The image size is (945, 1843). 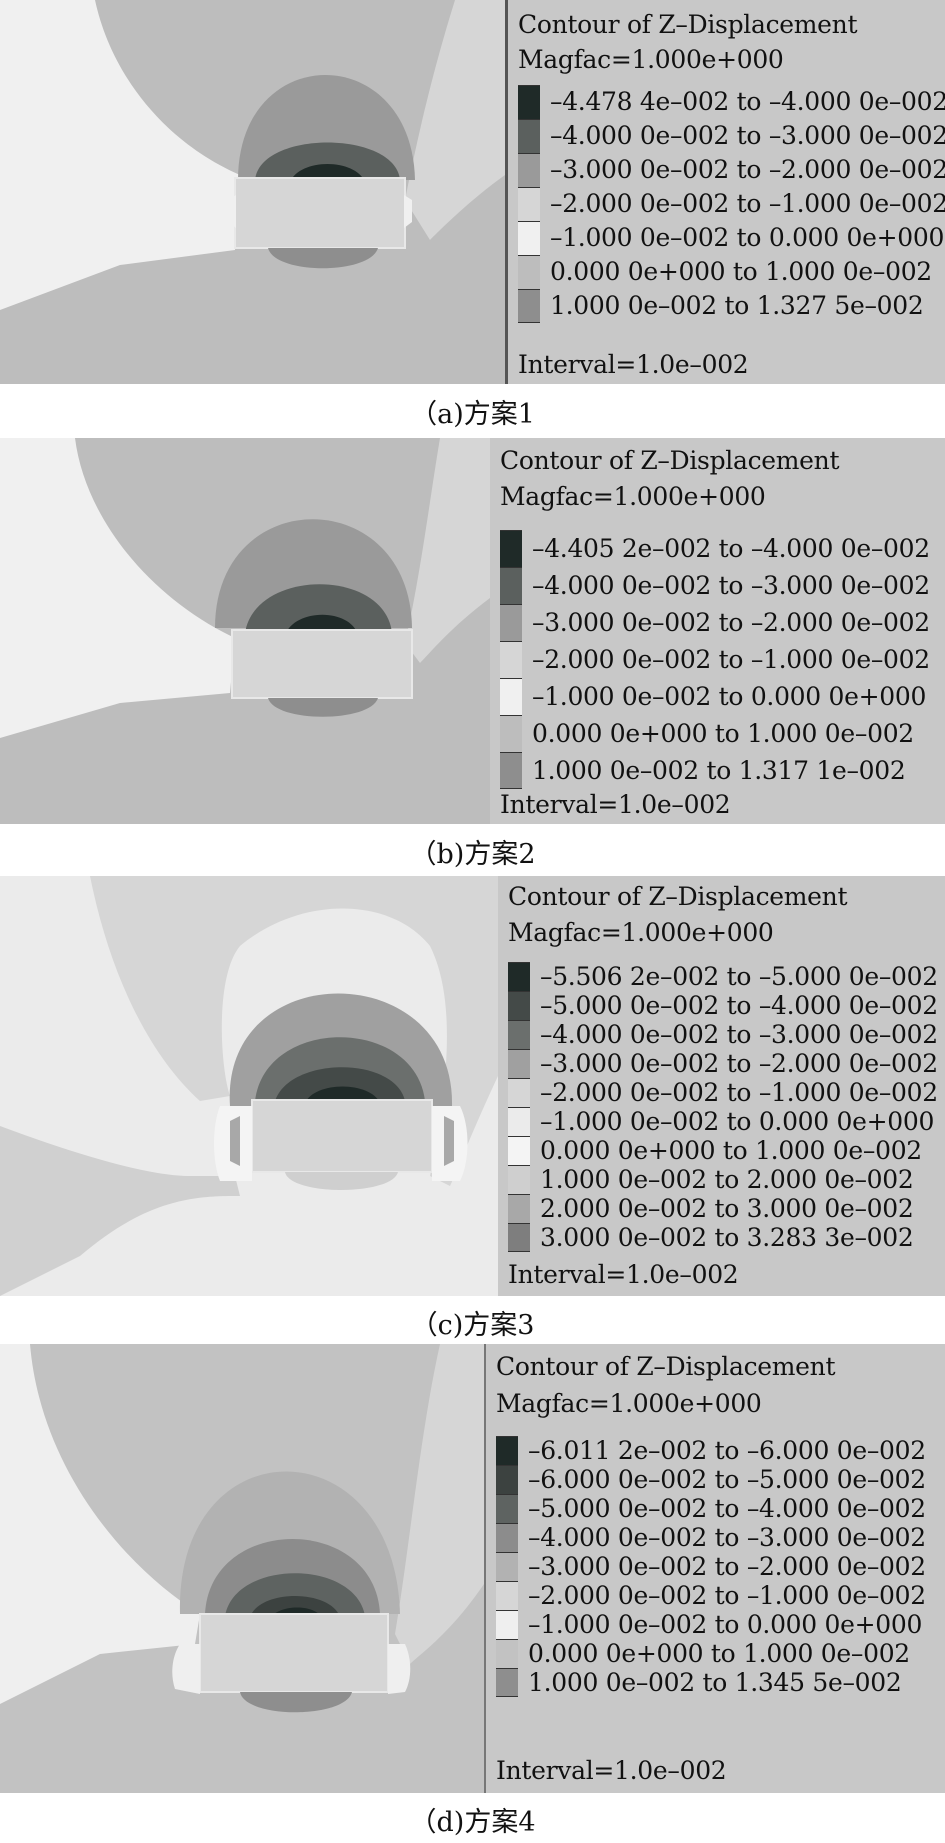 I want to click on legend-label: –4.478 4e–002 to –4.000 0e–002, so click(x=747, y=101).